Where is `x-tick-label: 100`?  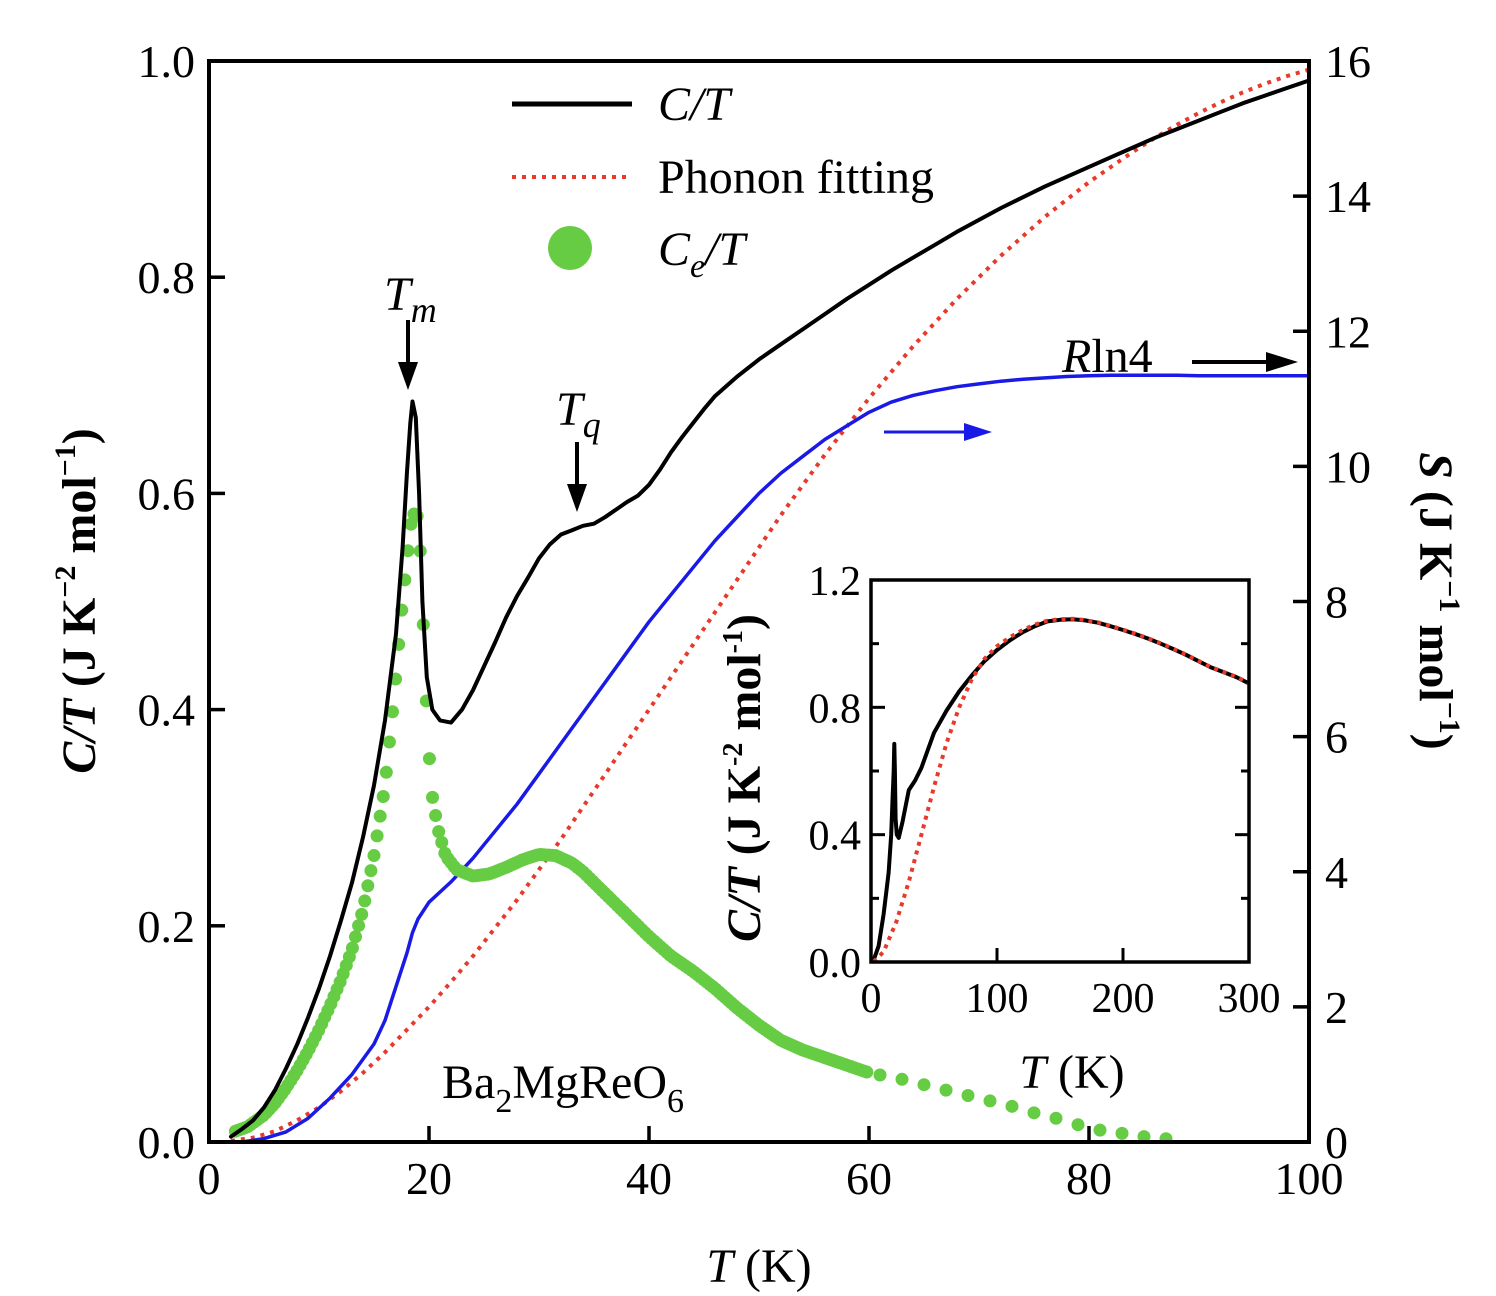 x-tick-label: 100 is located at coordinates (1309, 1178).